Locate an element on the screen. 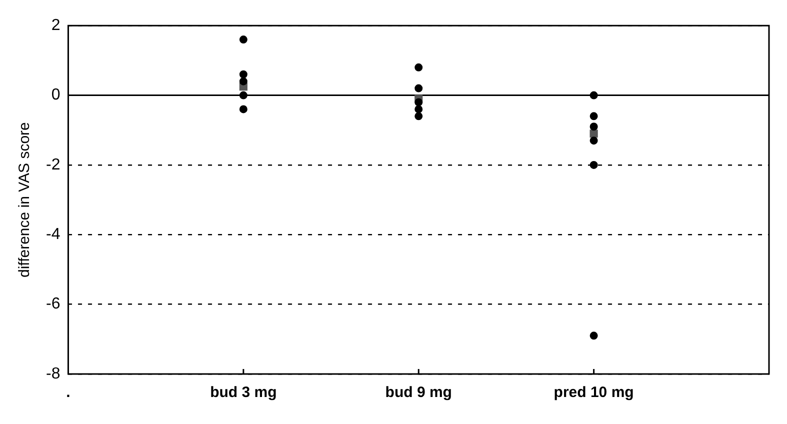  y-tick-label: 0 is located at coordinates (55, 95).